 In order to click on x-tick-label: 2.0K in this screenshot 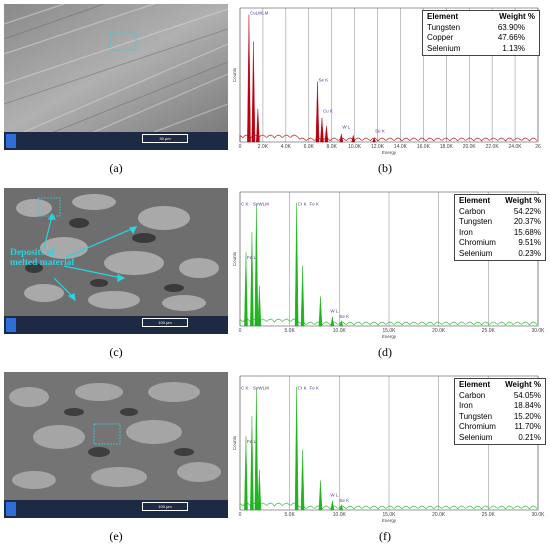, I will do `click(263, 147)`.